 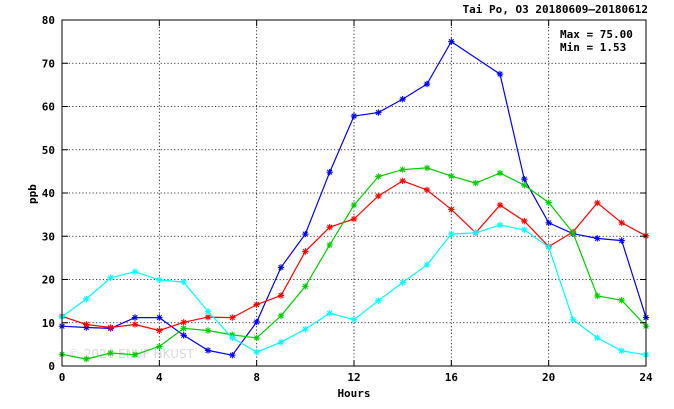 I want to click on y-axis-label: ppb, so click(x=32, y=194).